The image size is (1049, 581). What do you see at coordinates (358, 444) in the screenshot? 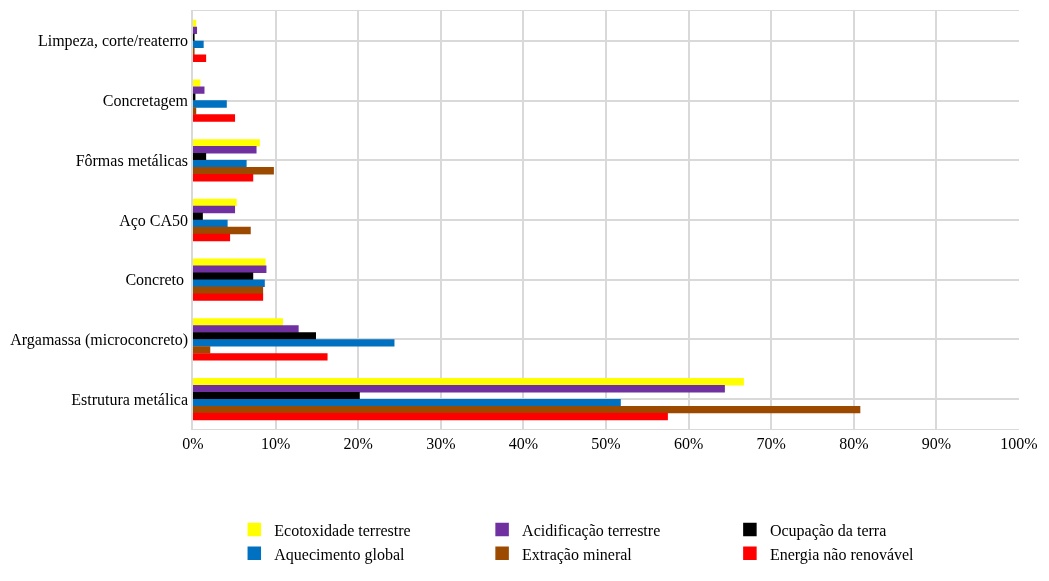
I see `x-tick-label: 20%` at bounding box center [358, 444].